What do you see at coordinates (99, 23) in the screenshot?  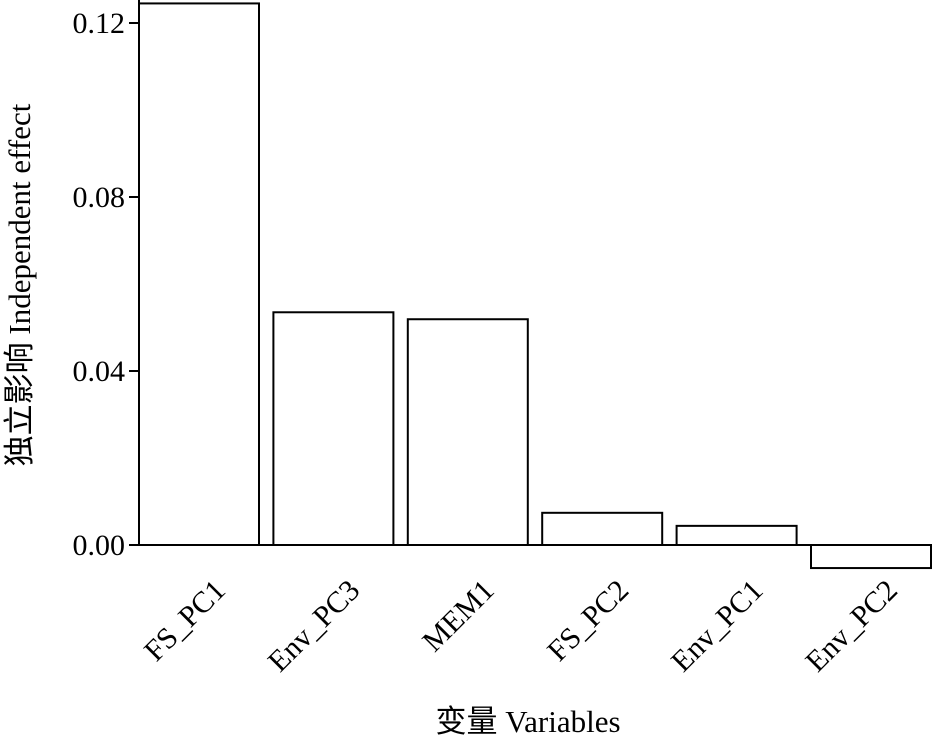 I see `y-tick-label: 0.12` at bounding box center [99, 23].